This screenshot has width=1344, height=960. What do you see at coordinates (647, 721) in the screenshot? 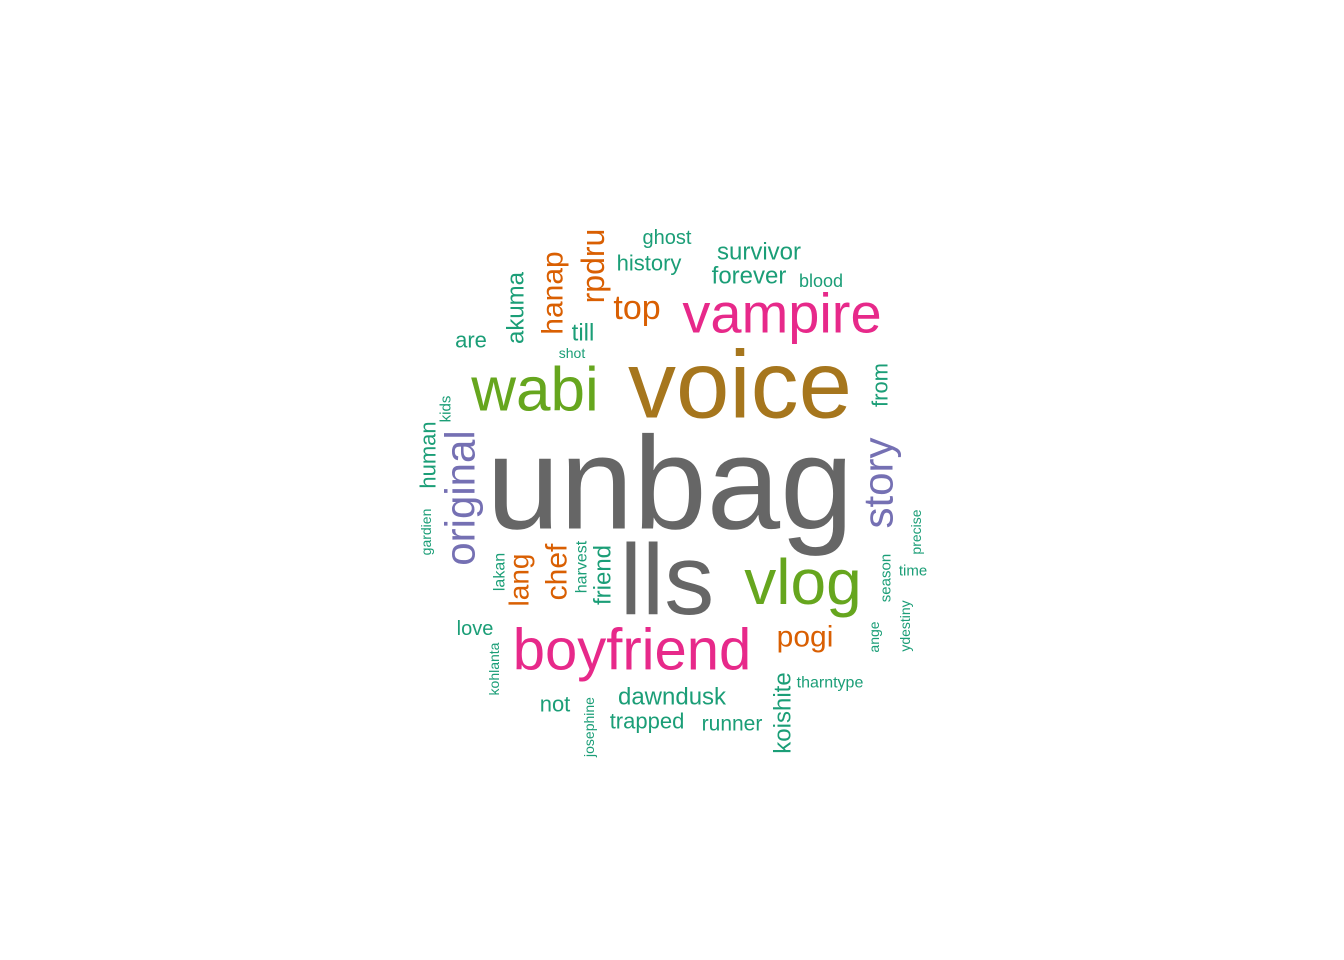
I see `word-trapped: trapped` at bounding box center [647, 721].